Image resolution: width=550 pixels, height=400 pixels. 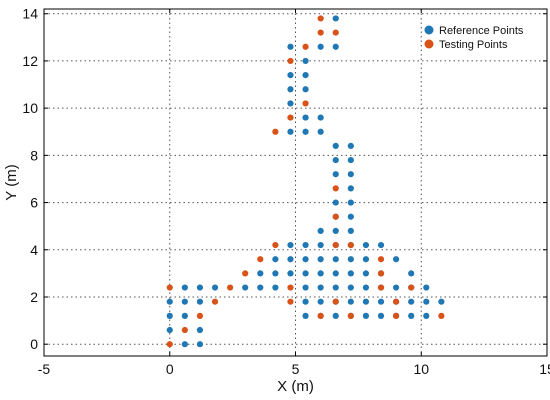 I want to click on y-tick-label: 10, so click(x=30, y=108).